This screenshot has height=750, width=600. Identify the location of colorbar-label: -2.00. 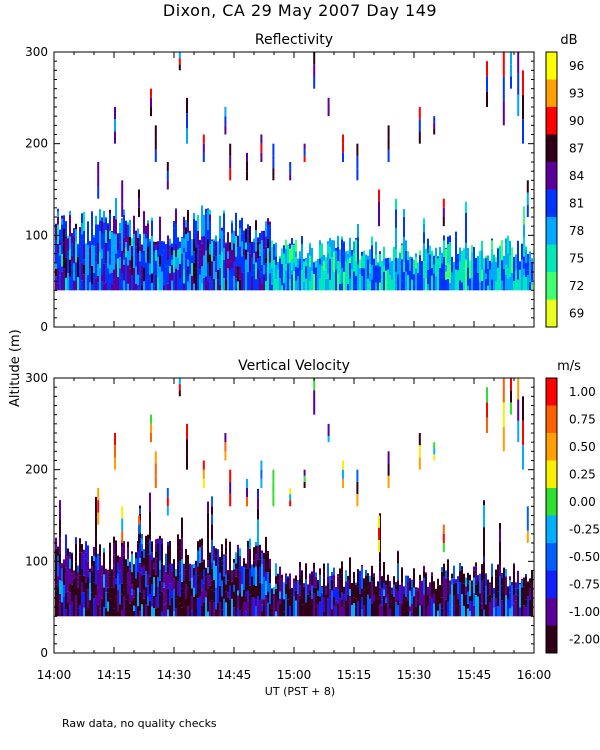
(584, 639).